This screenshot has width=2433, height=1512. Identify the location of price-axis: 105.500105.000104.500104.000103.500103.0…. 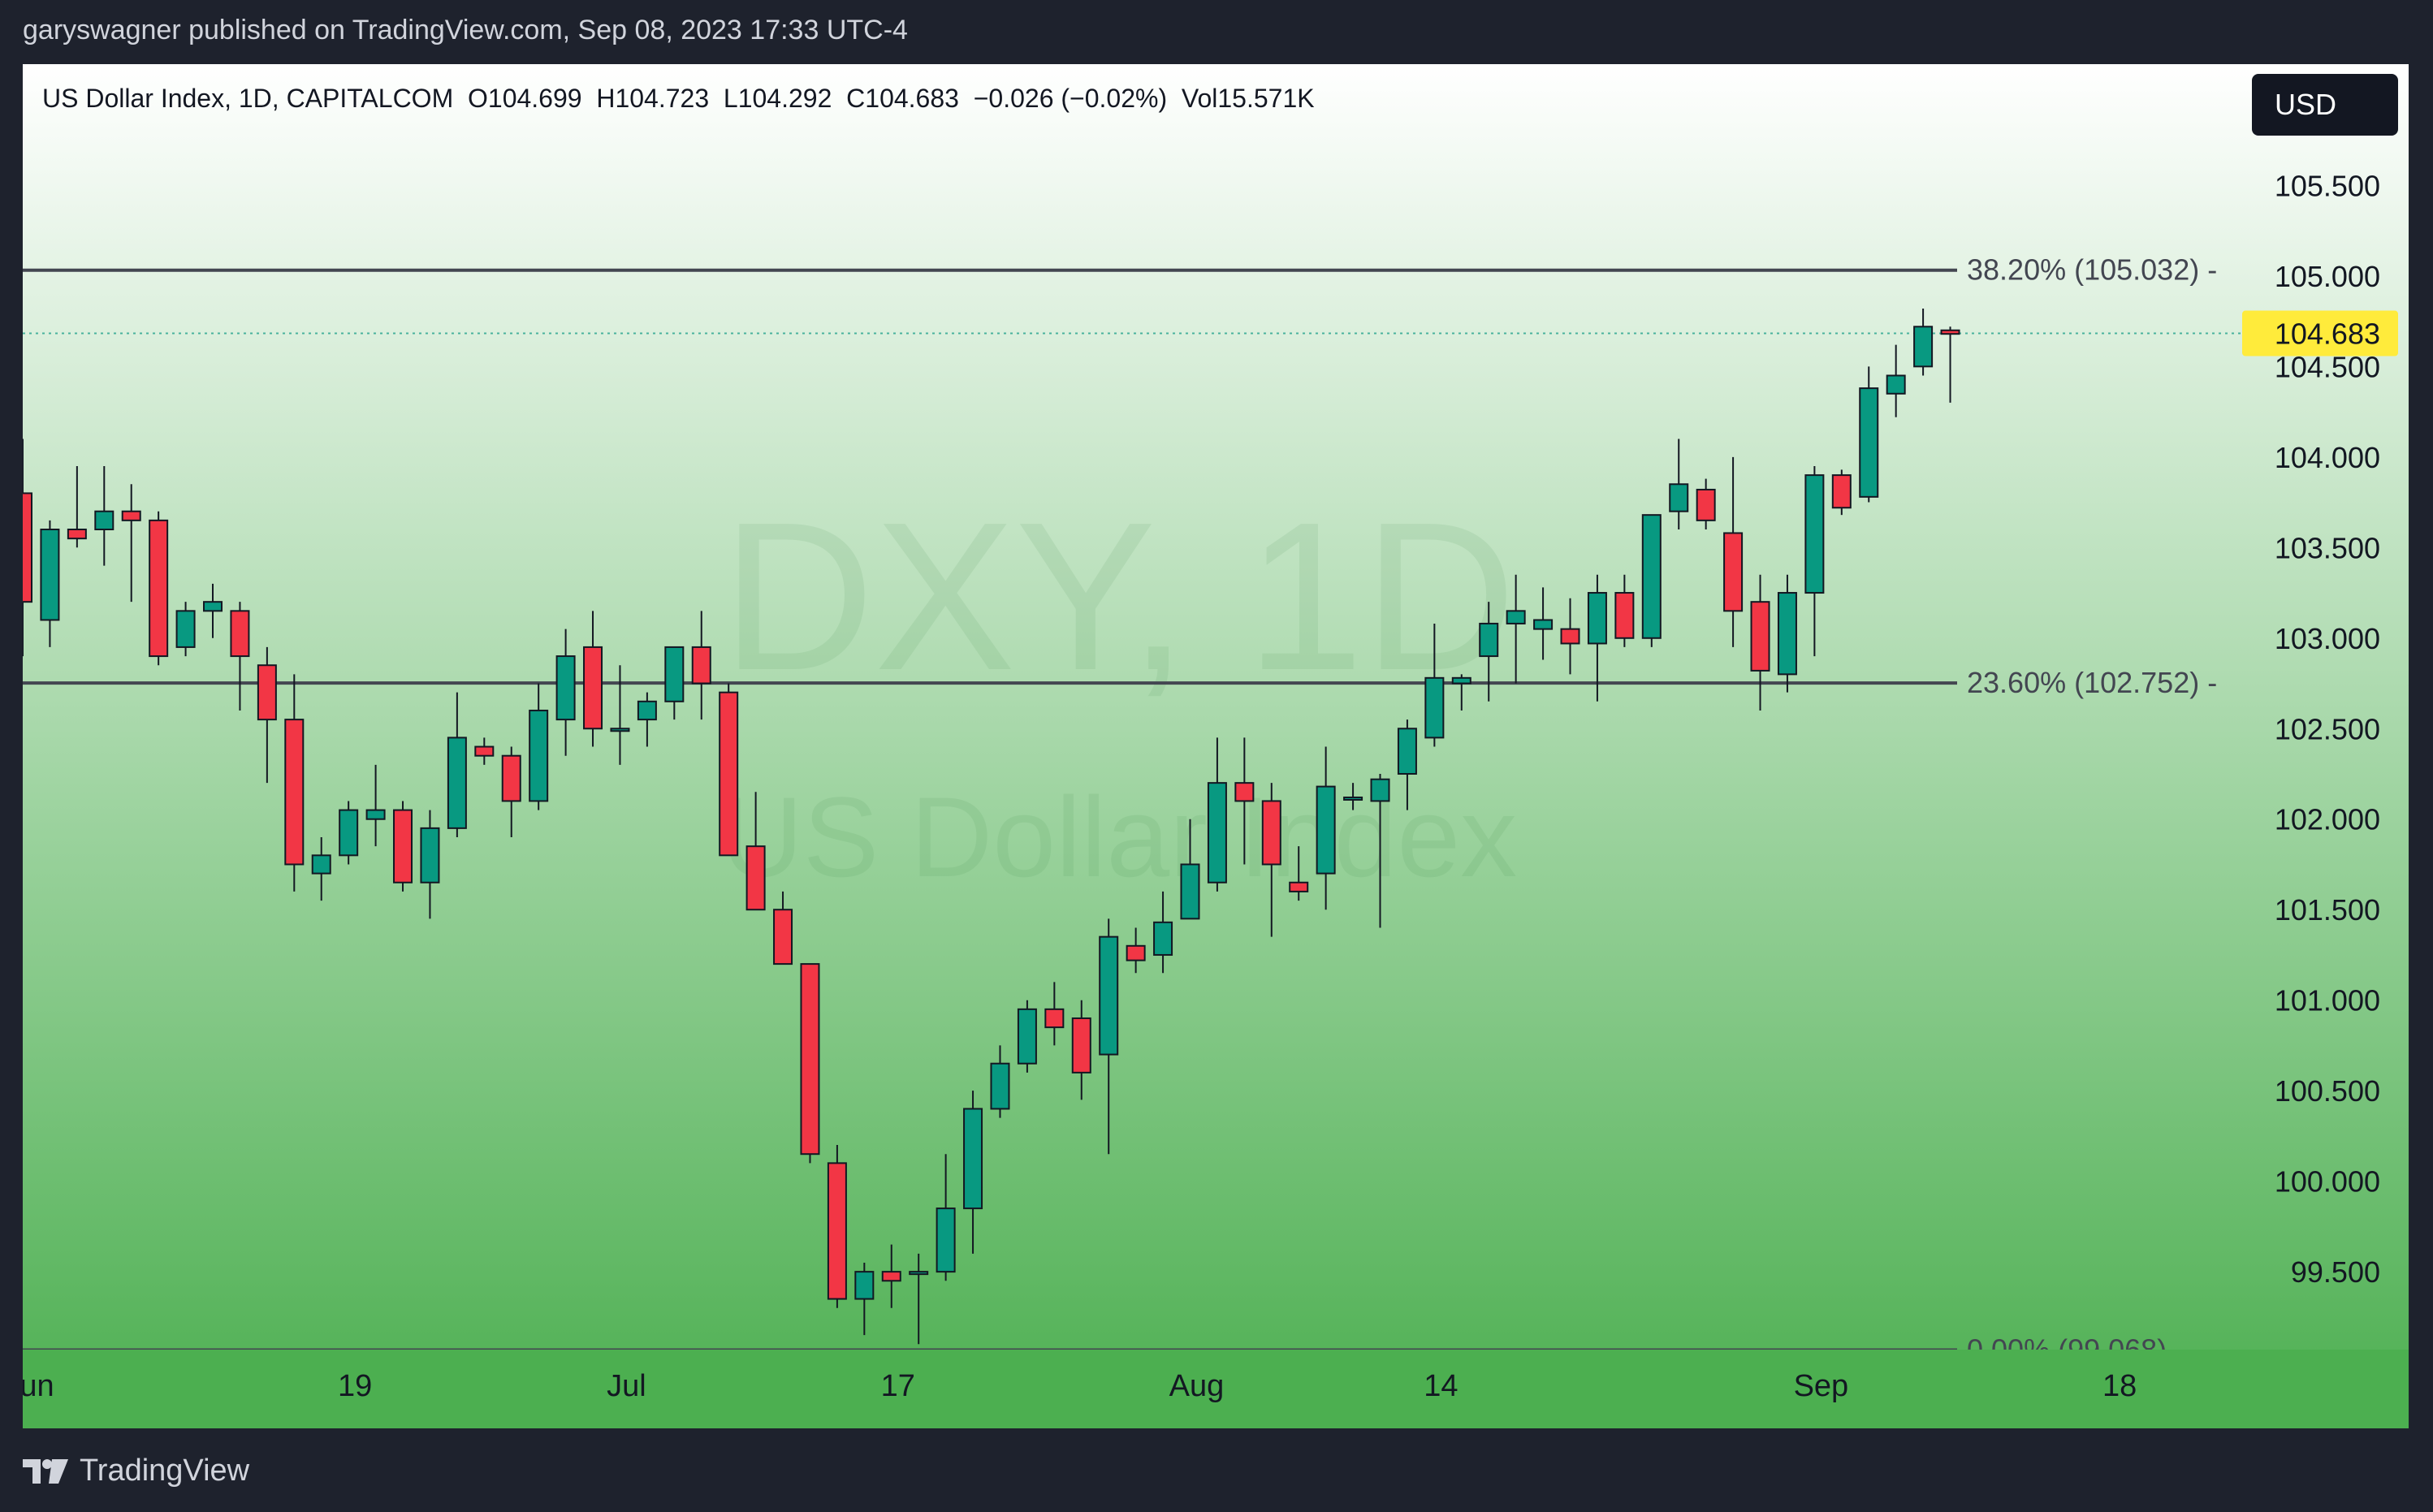
(2327, 729).